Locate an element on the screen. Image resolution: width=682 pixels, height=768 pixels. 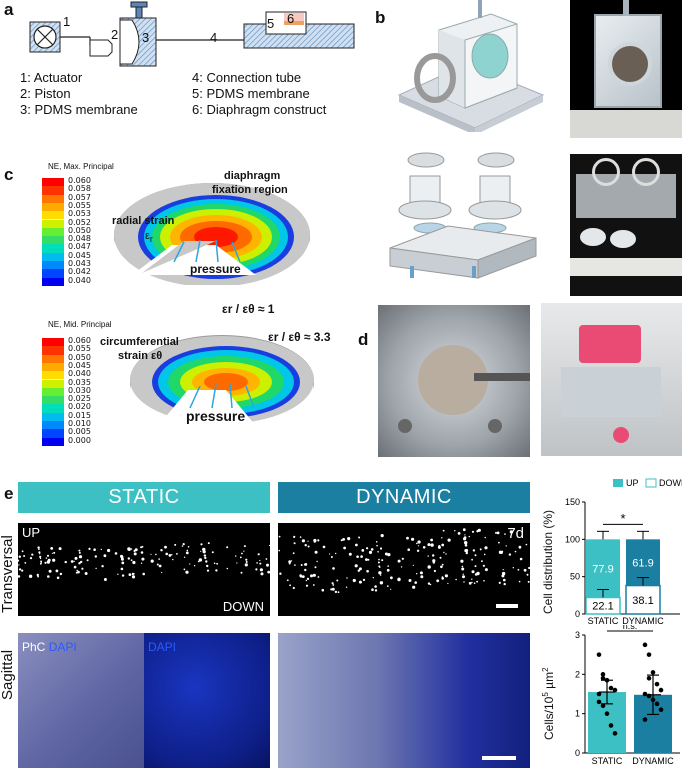
top-colorbar-tick-label: 0.055 is located at coordinates (79, 205).